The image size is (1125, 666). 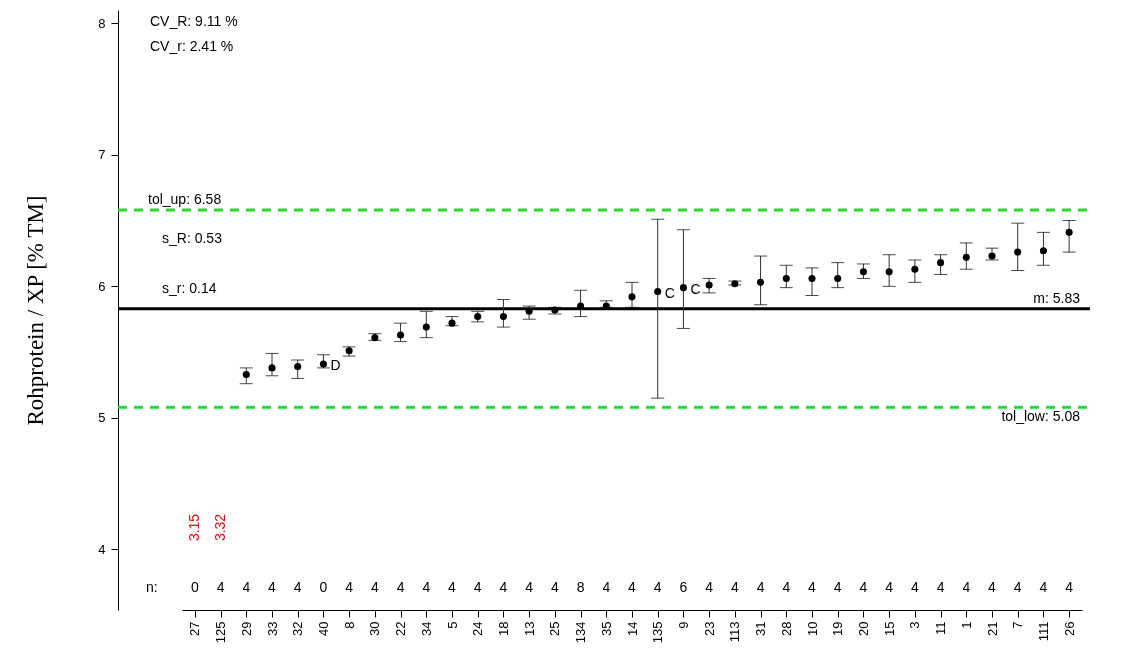 I want to click on y-tick-label: 5, so click(x=102, y=418).